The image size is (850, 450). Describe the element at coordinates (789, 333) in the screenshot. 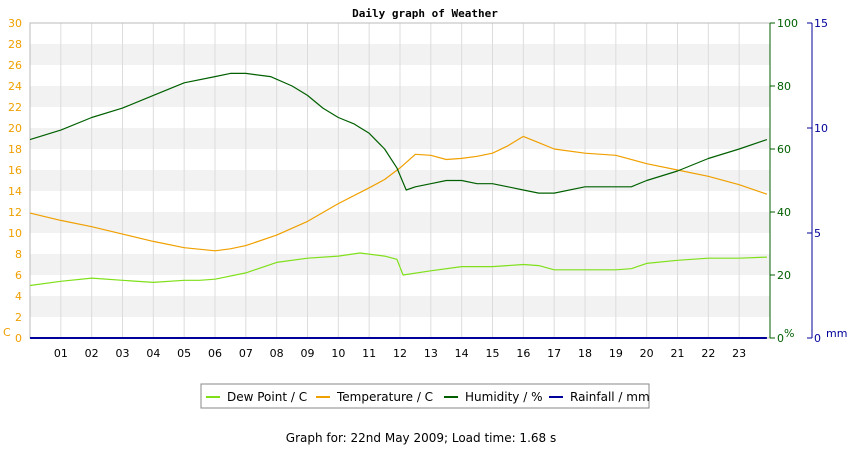

I see `humidity-axis-unit: %` at that location.